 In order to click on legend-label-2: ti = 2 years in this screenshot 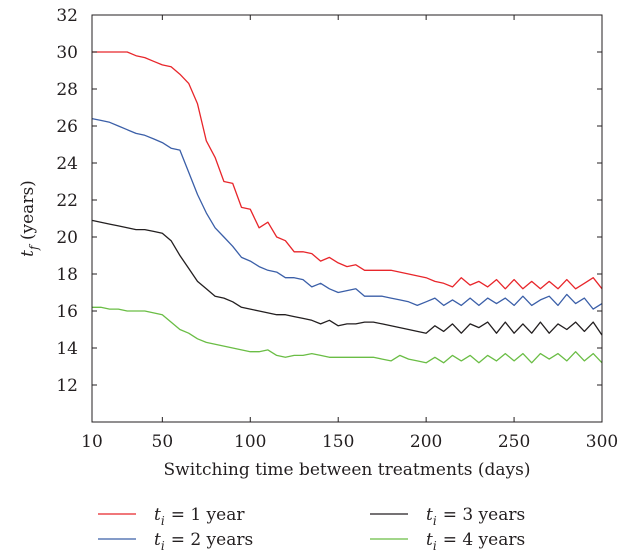, I will do `click(203, 541)`.